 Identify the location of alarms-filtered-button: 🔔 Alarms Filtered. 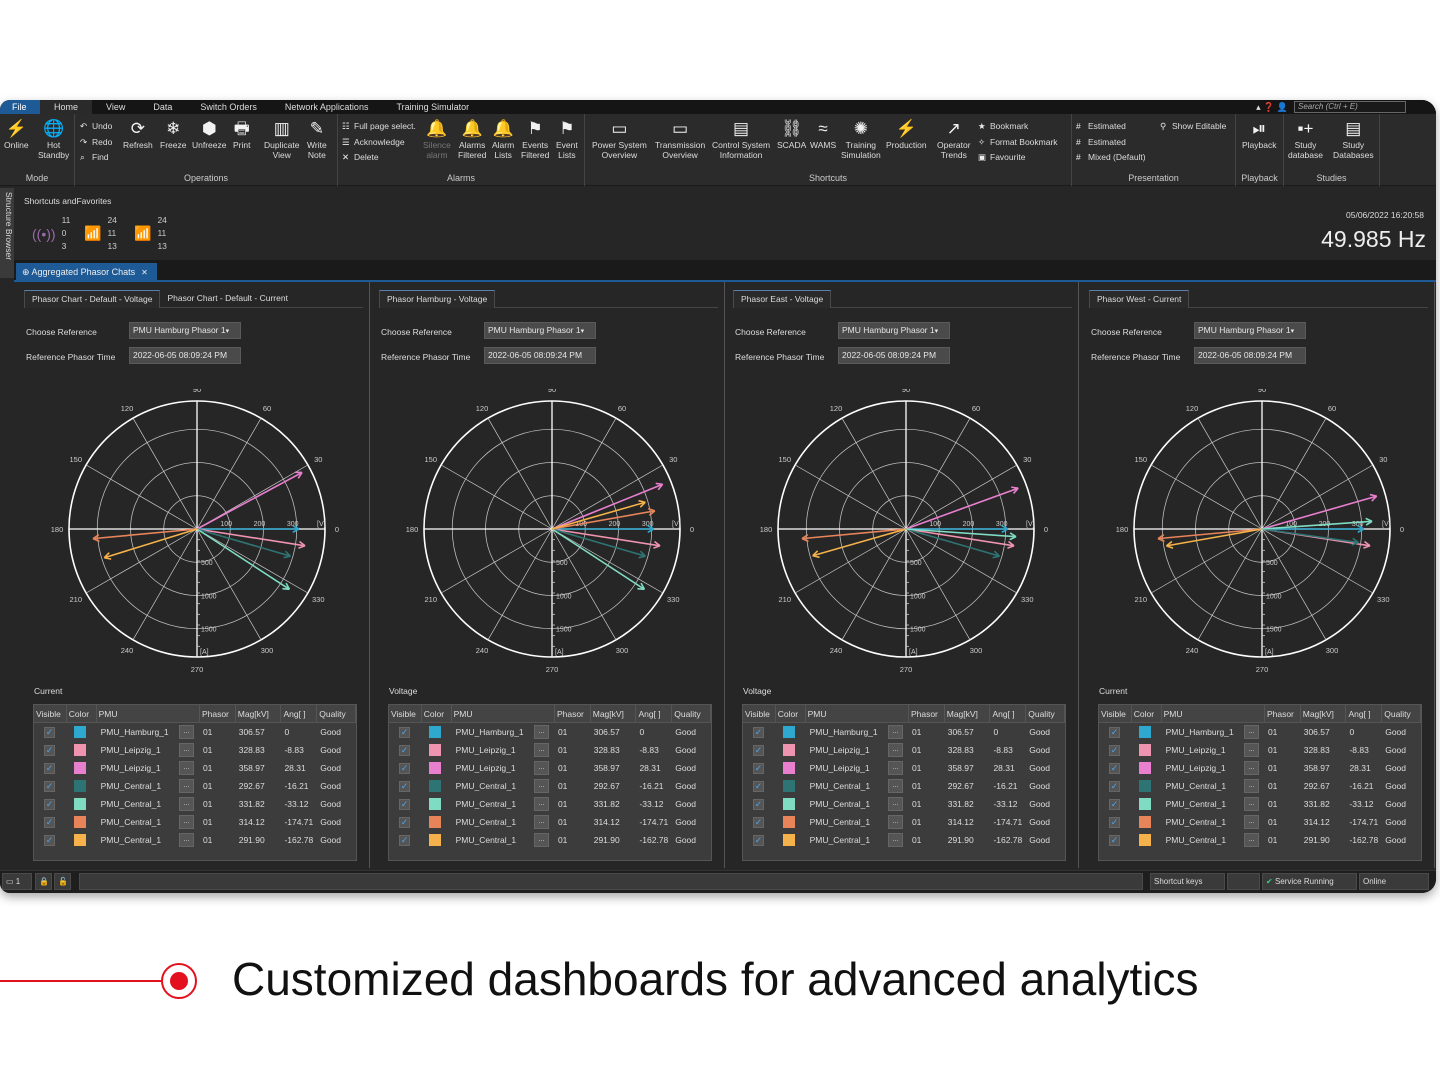
(472, 139).